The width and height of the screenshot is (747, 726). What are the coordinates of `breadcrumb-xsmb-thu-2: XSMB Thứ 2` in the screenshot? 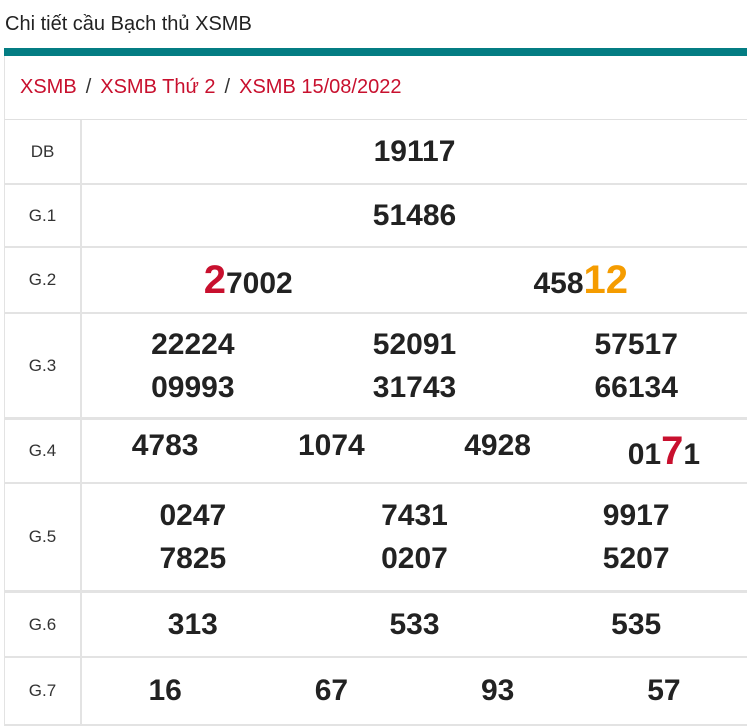 It's located at (157, 87).